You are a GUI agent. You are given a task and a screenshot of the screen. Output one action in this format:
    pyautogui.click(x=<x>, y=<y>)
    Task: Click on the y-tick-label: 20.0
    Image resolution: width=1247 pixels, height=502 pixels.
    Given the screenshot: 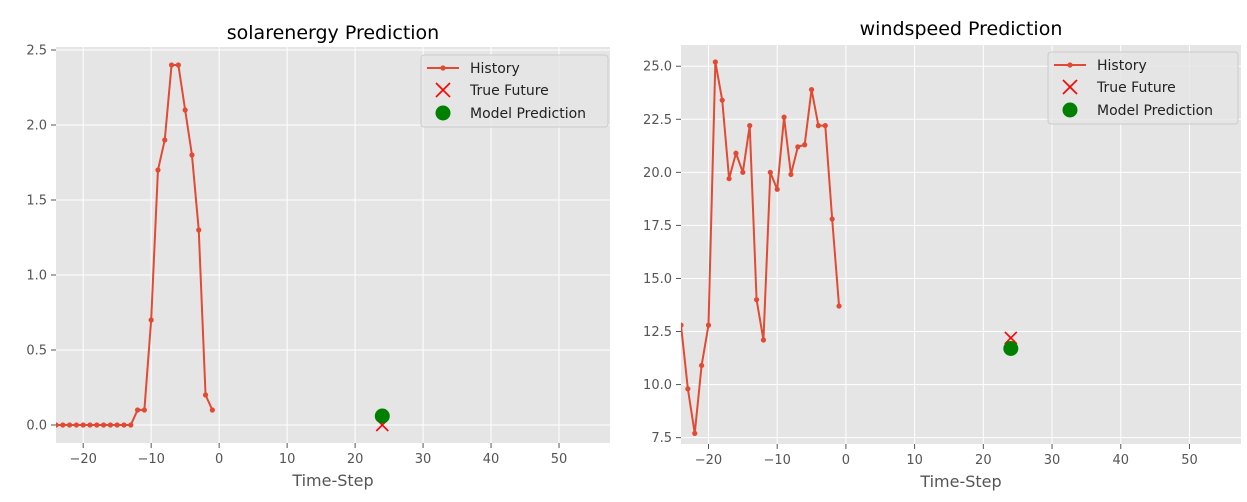 What is the action you would take?
    pyautogui.click(x=657, y=173)
    